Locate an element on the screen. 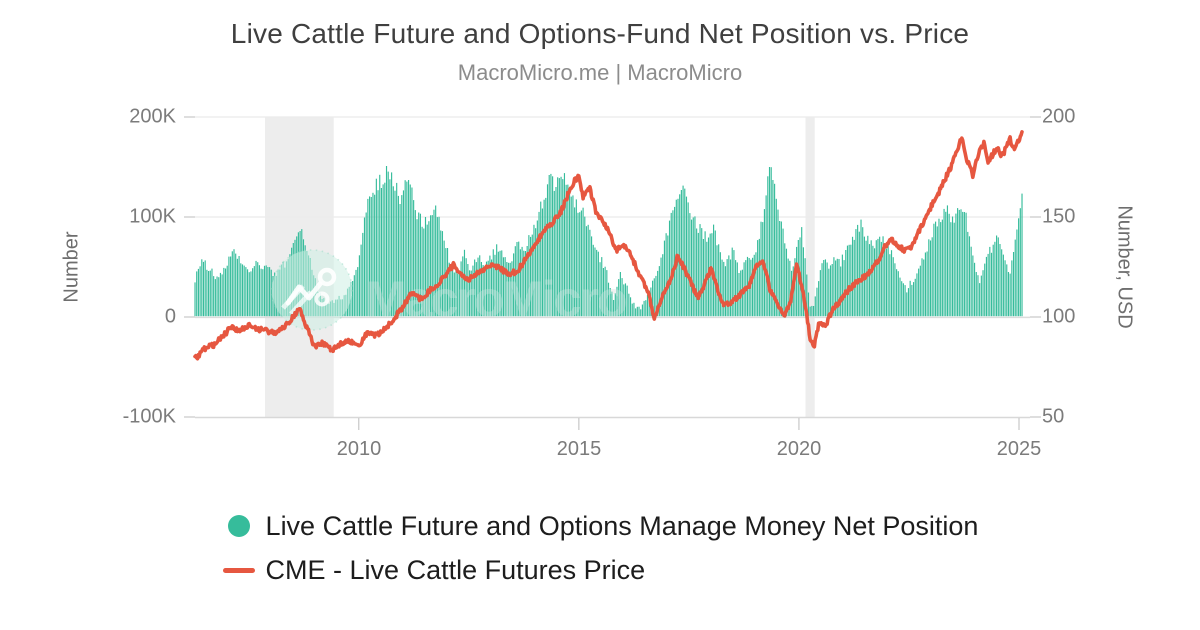 The height and width of the screenshot is (630, 1200). legend-item-price: CME - Live Cattle Futures Price is located at coordinates (600, 570).